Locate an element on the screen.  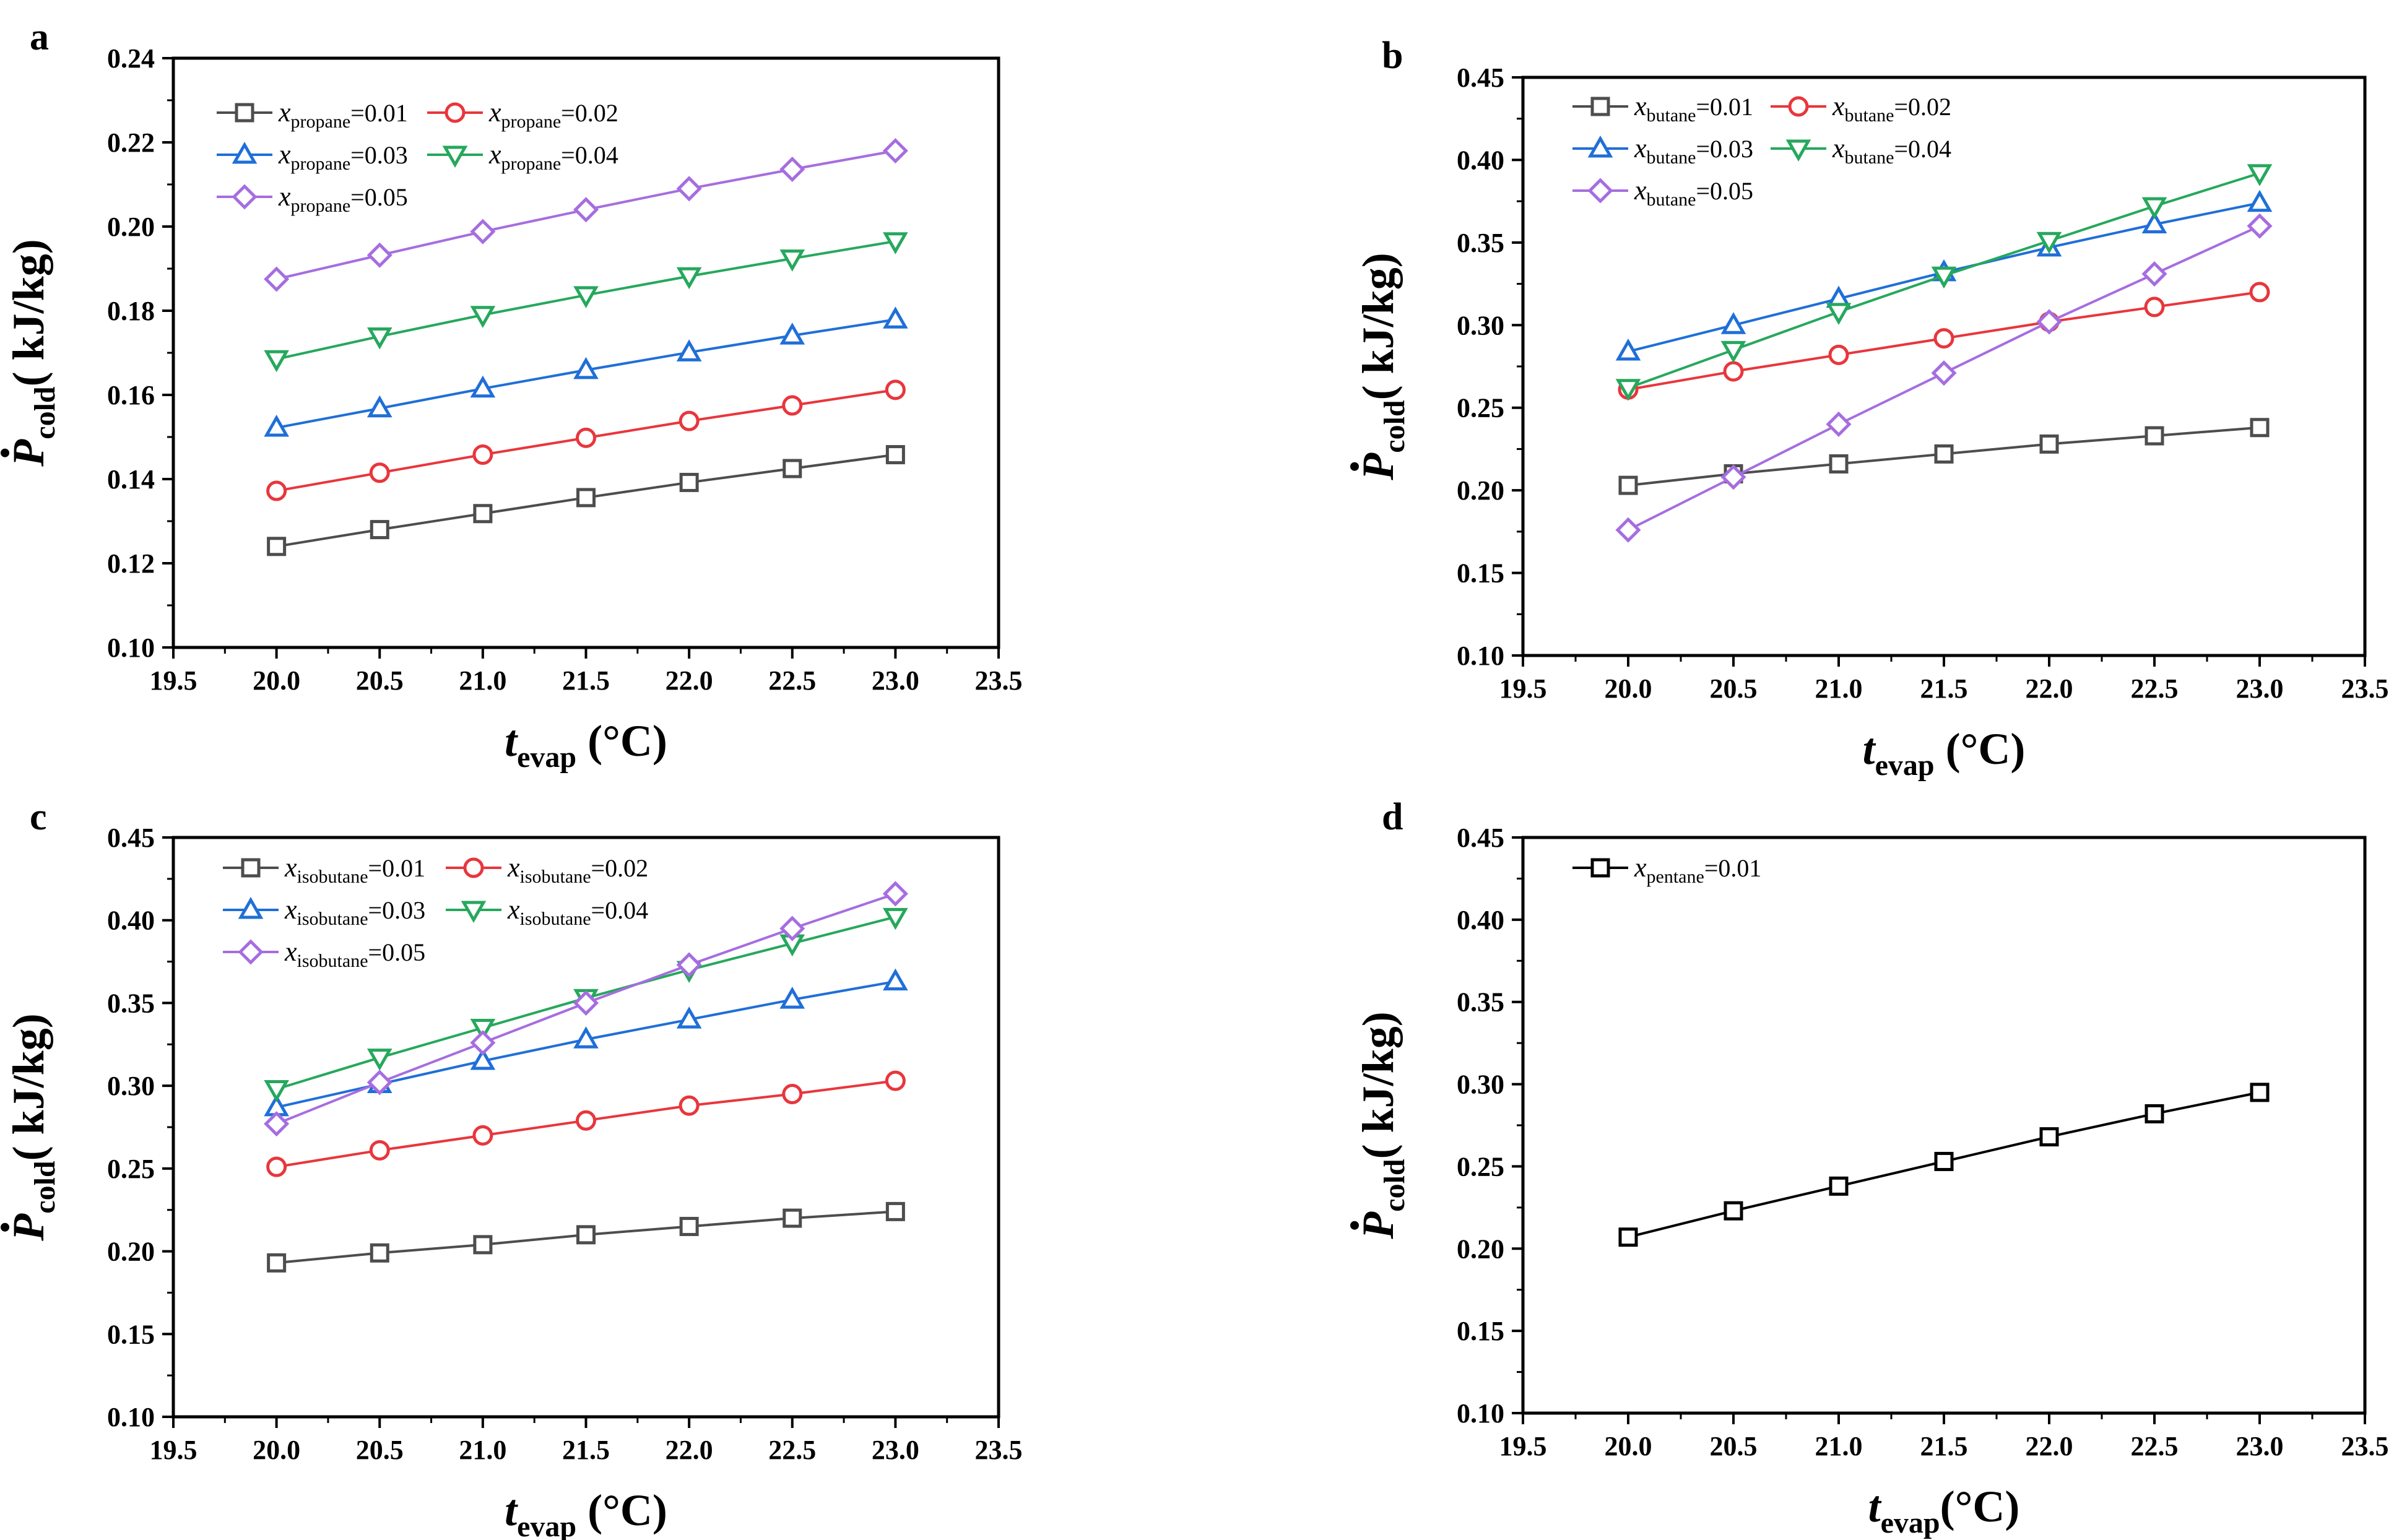
legend-entry: xpropane=0.01 is located at coordinates (312, 115).